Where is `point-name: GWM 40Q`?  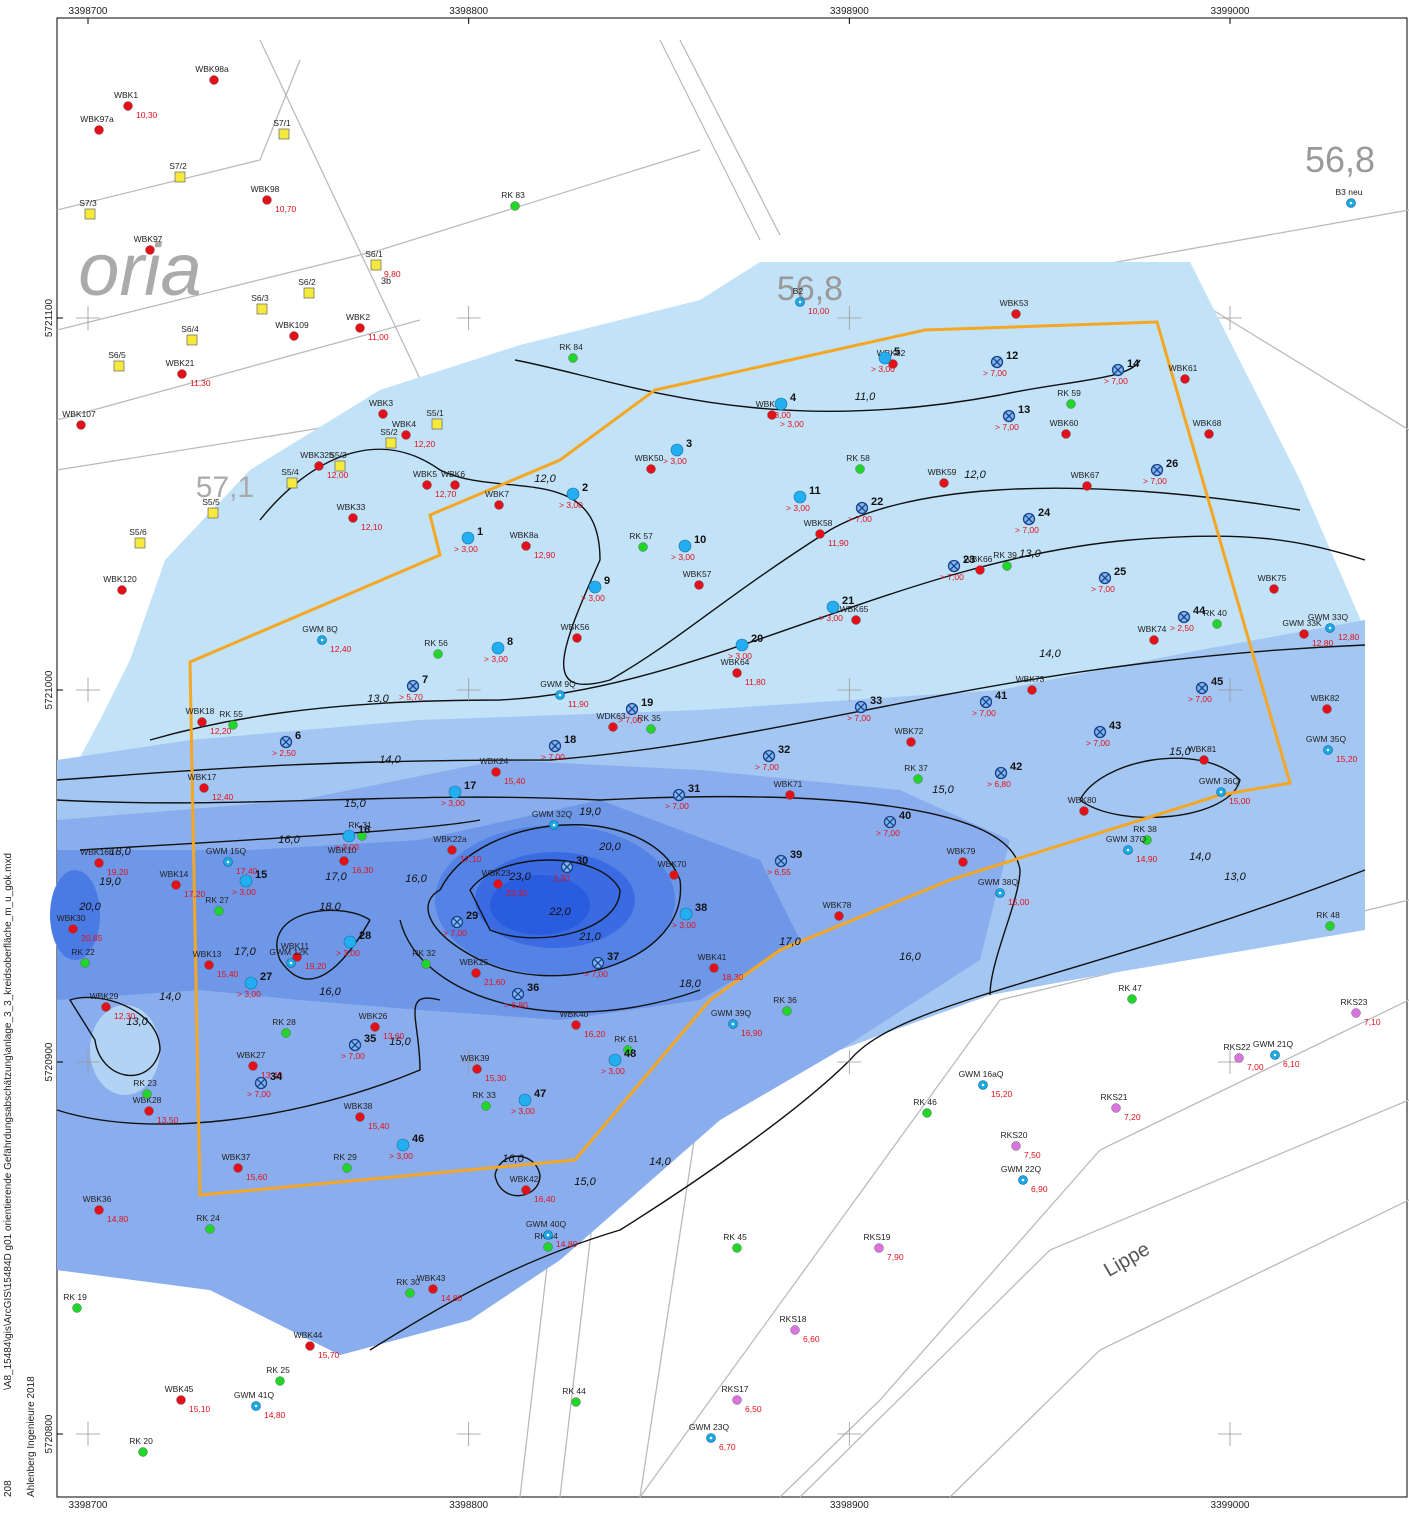
point-name: GWM 40Q is located at coordinates (546, 1224).